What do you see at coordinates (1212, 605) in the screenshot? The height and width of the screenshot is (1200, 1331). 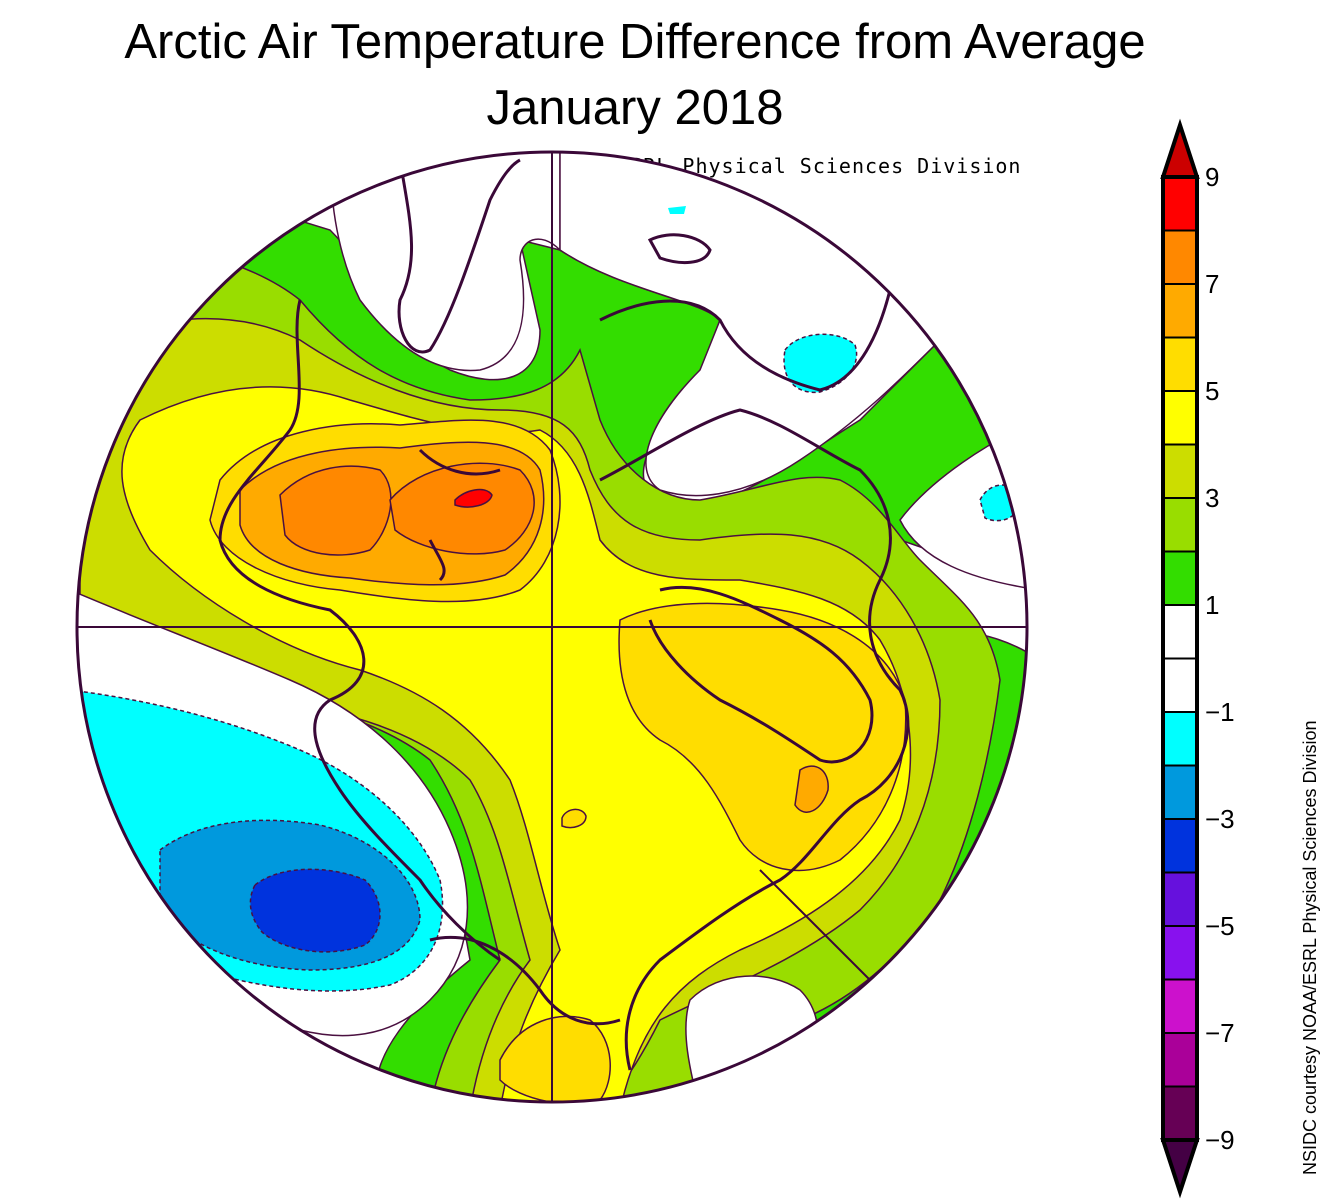 I see `colorbar-label-4: 1` at bounding box center [1212, 605].